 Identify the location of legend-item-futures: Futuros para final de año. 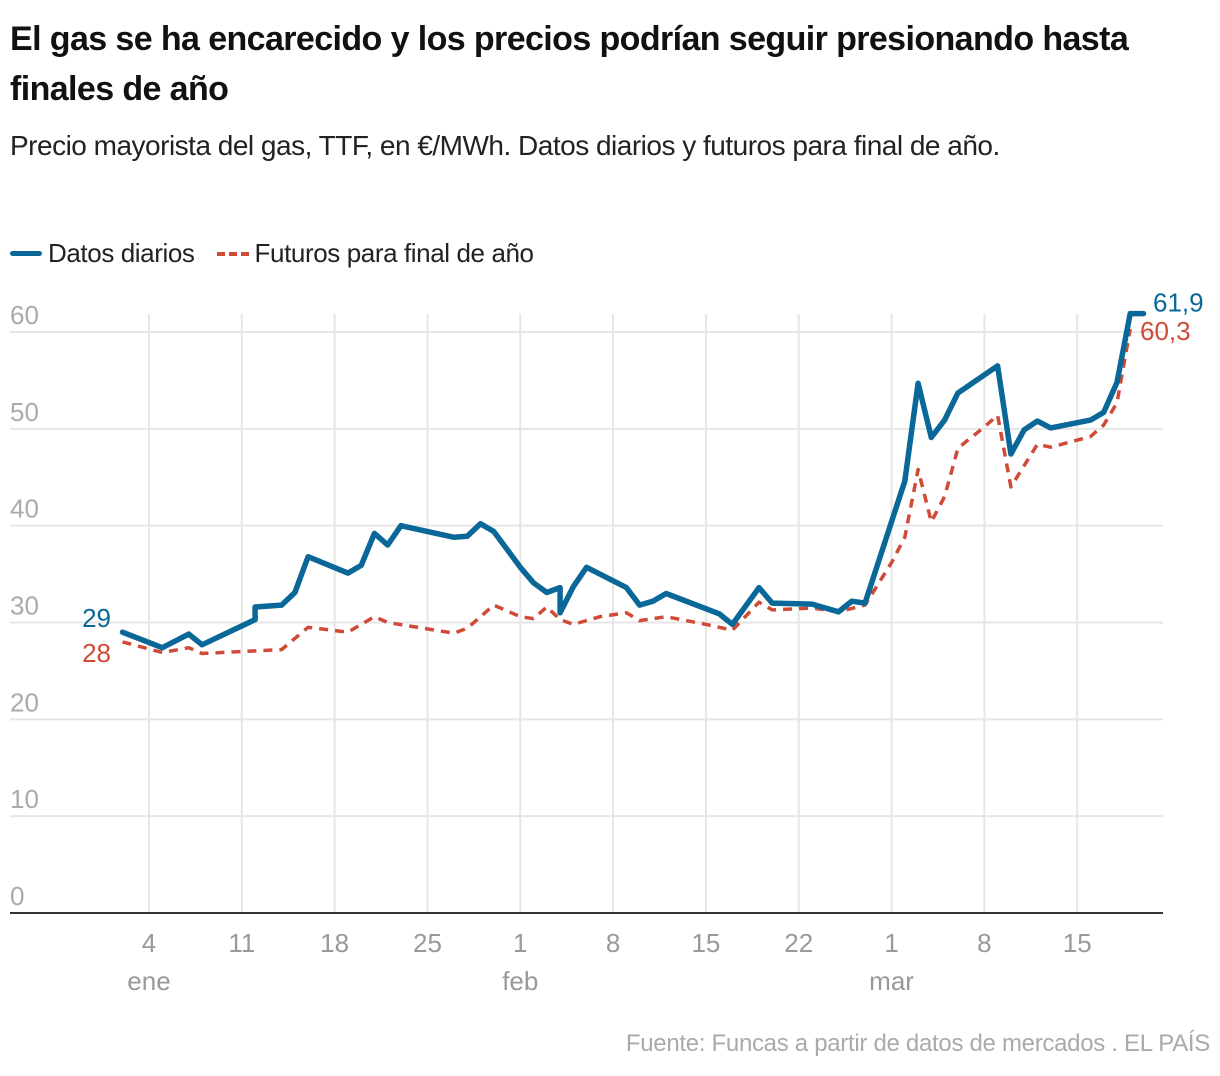
(375, 253).